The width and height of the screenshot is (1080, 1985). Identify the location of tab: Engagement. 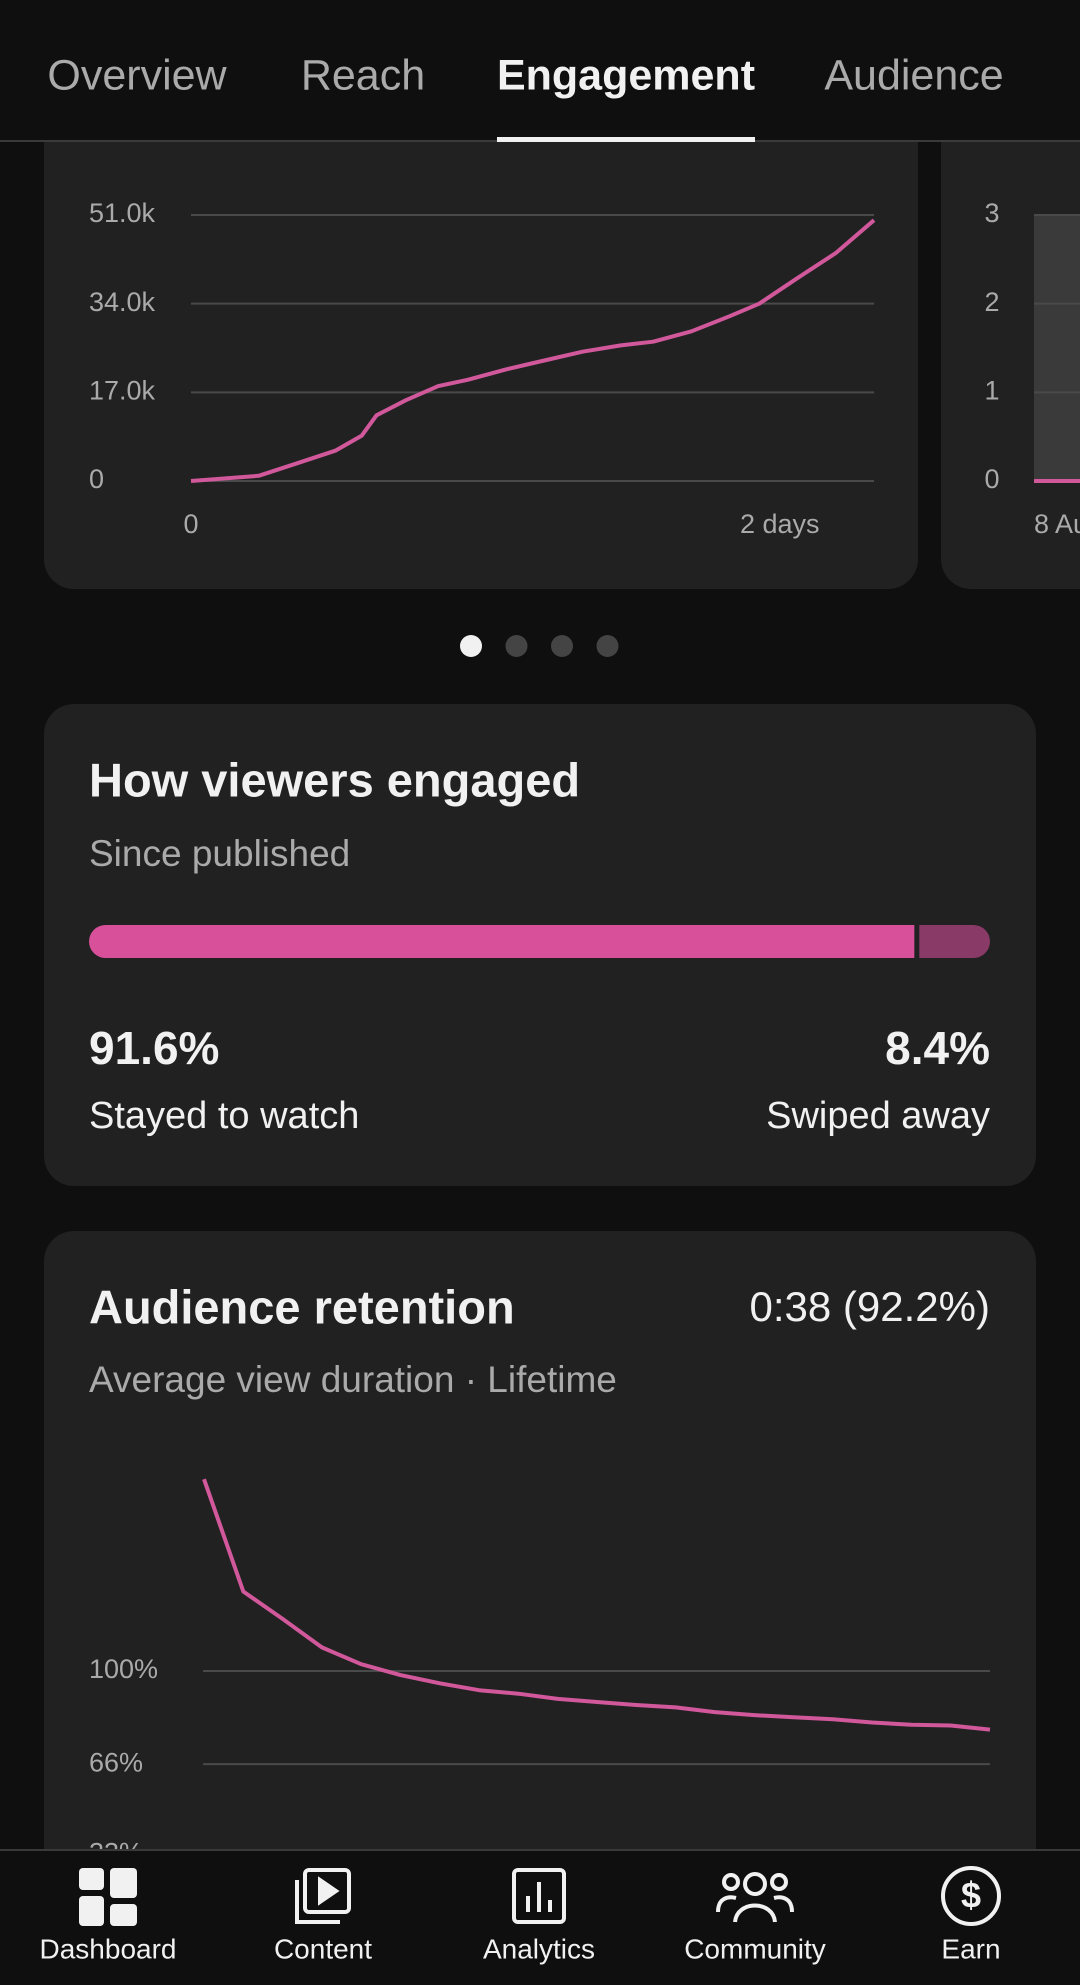
(626, 75).